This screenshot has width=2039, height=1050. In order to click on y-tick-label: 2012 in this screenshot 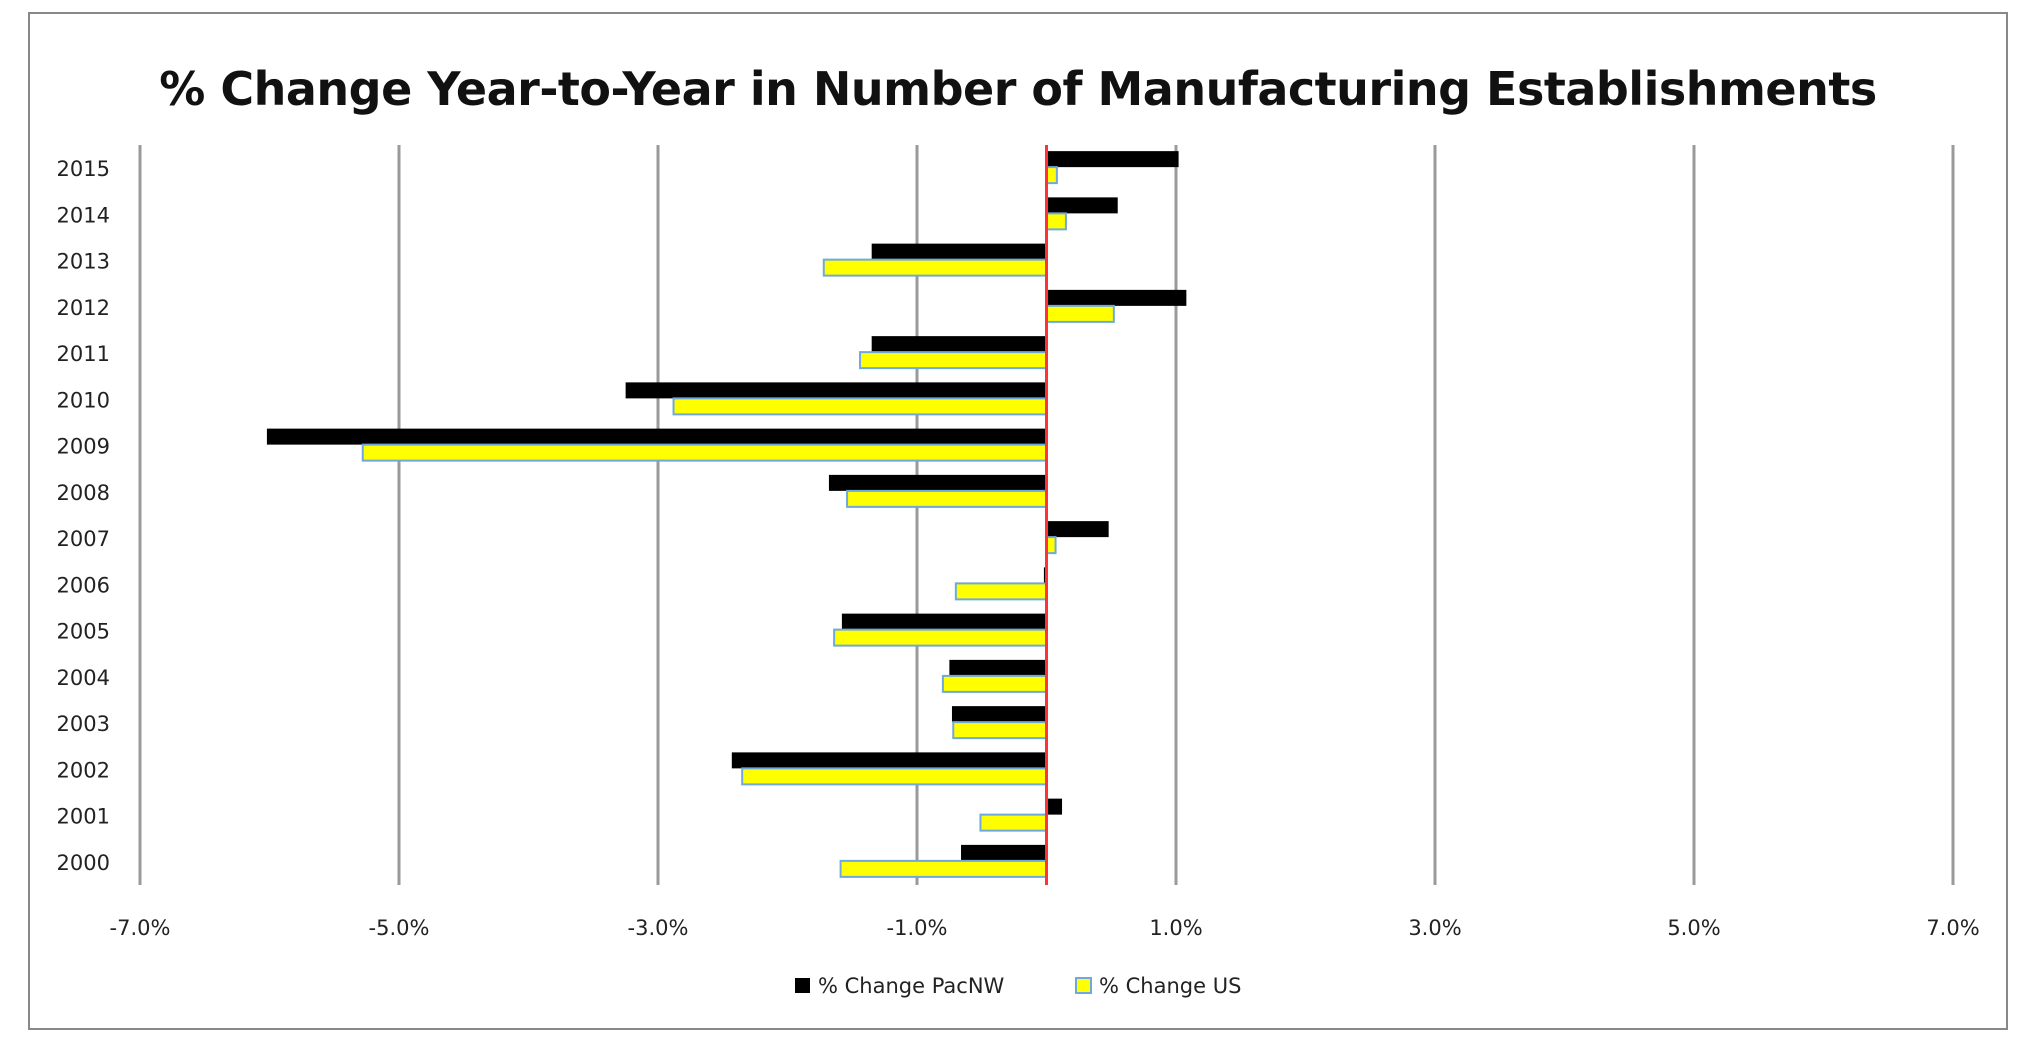, I will do `click(83, 308)`.